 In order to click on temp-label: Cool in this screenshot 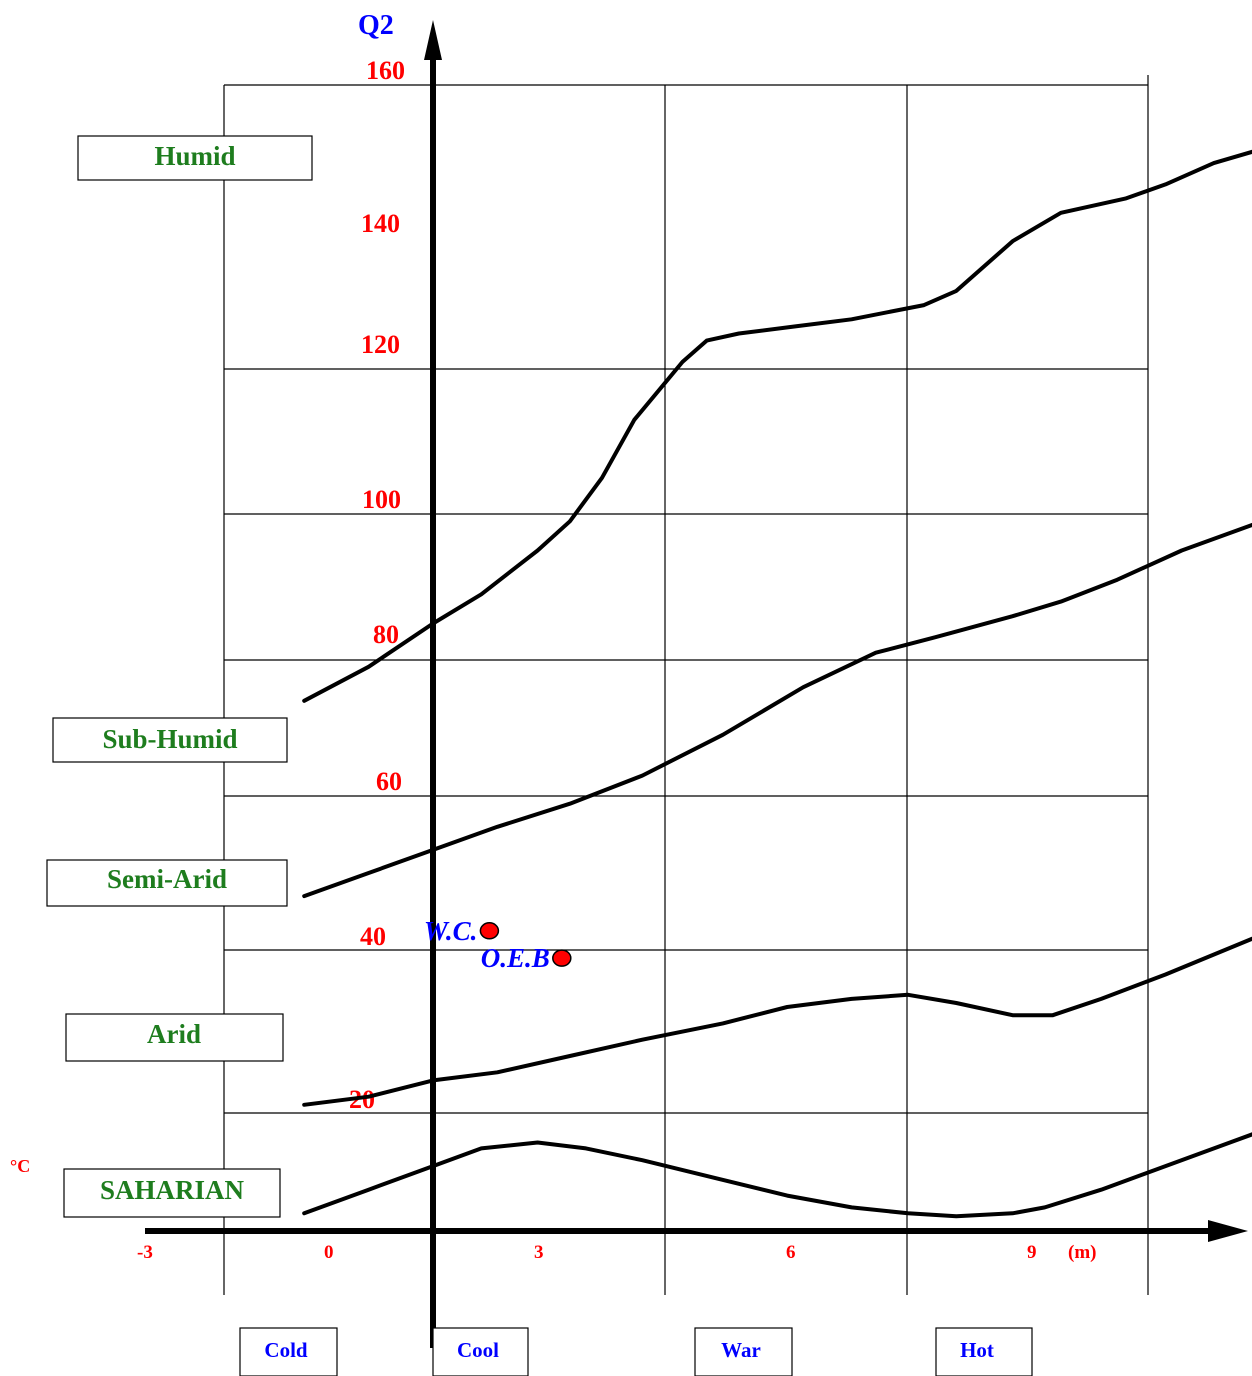, I will do `click(478, 1350)`.